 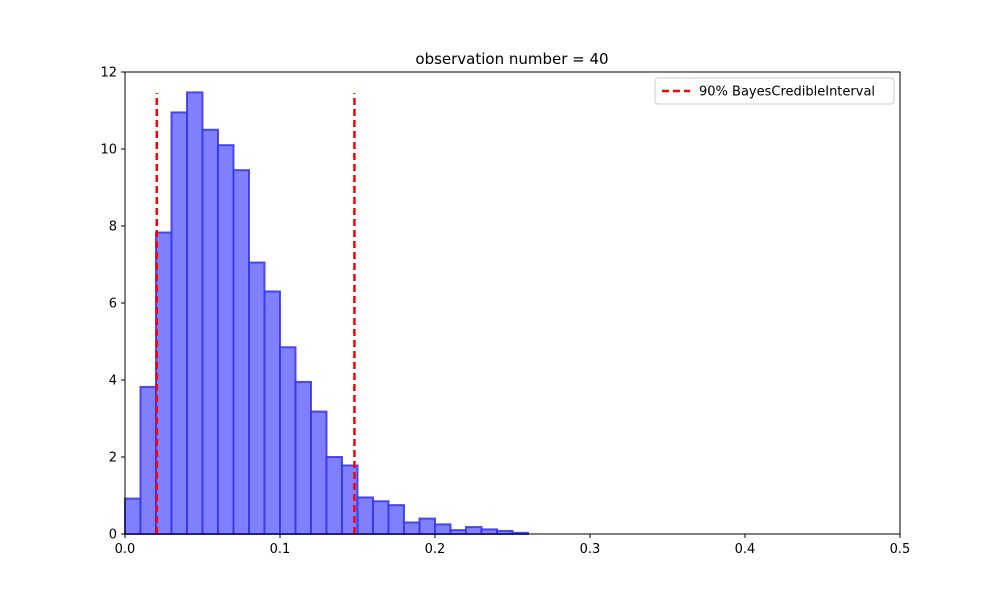 I want to click on y-tick-label: 6, so click(x=113, y=304).